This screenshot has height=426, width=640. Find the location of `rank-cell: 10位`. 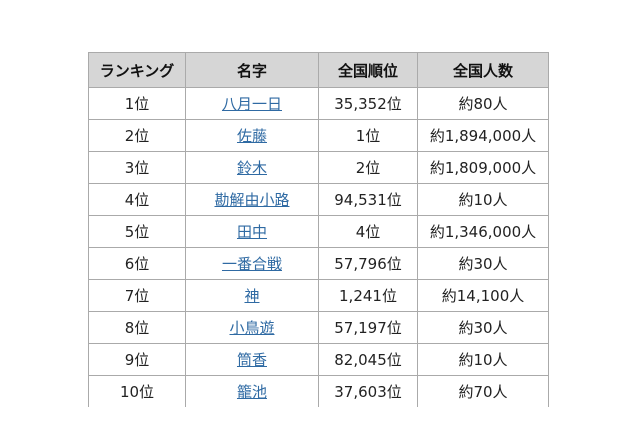

rank-cell: 10位 is located at coordinates (137, 391).